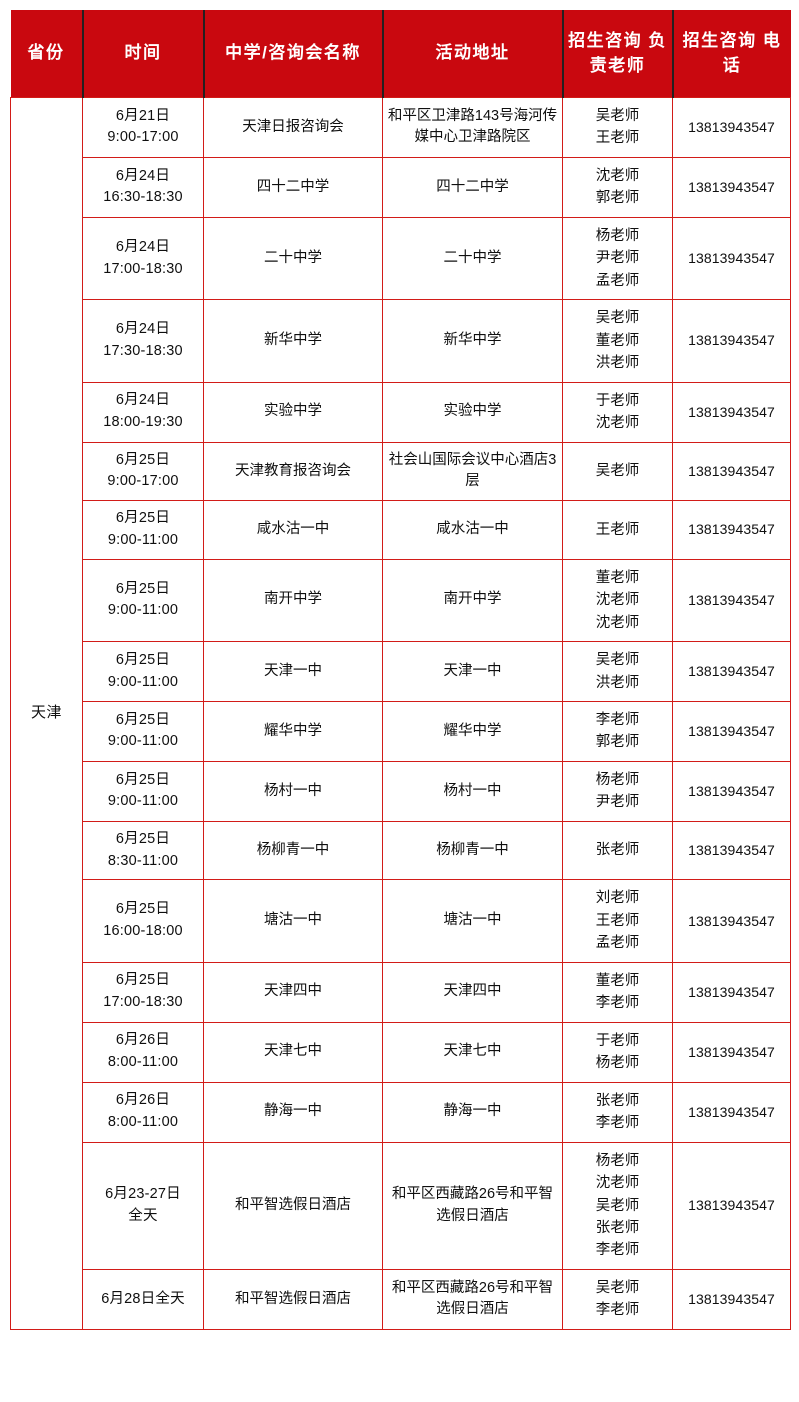 Image resolution: width=799 pixels, height=1402 pixels. What do you see at coordinates (293, 791) in the screenshot?
I see `cell-name: 杨村一中` at bounding box center [293, 791].